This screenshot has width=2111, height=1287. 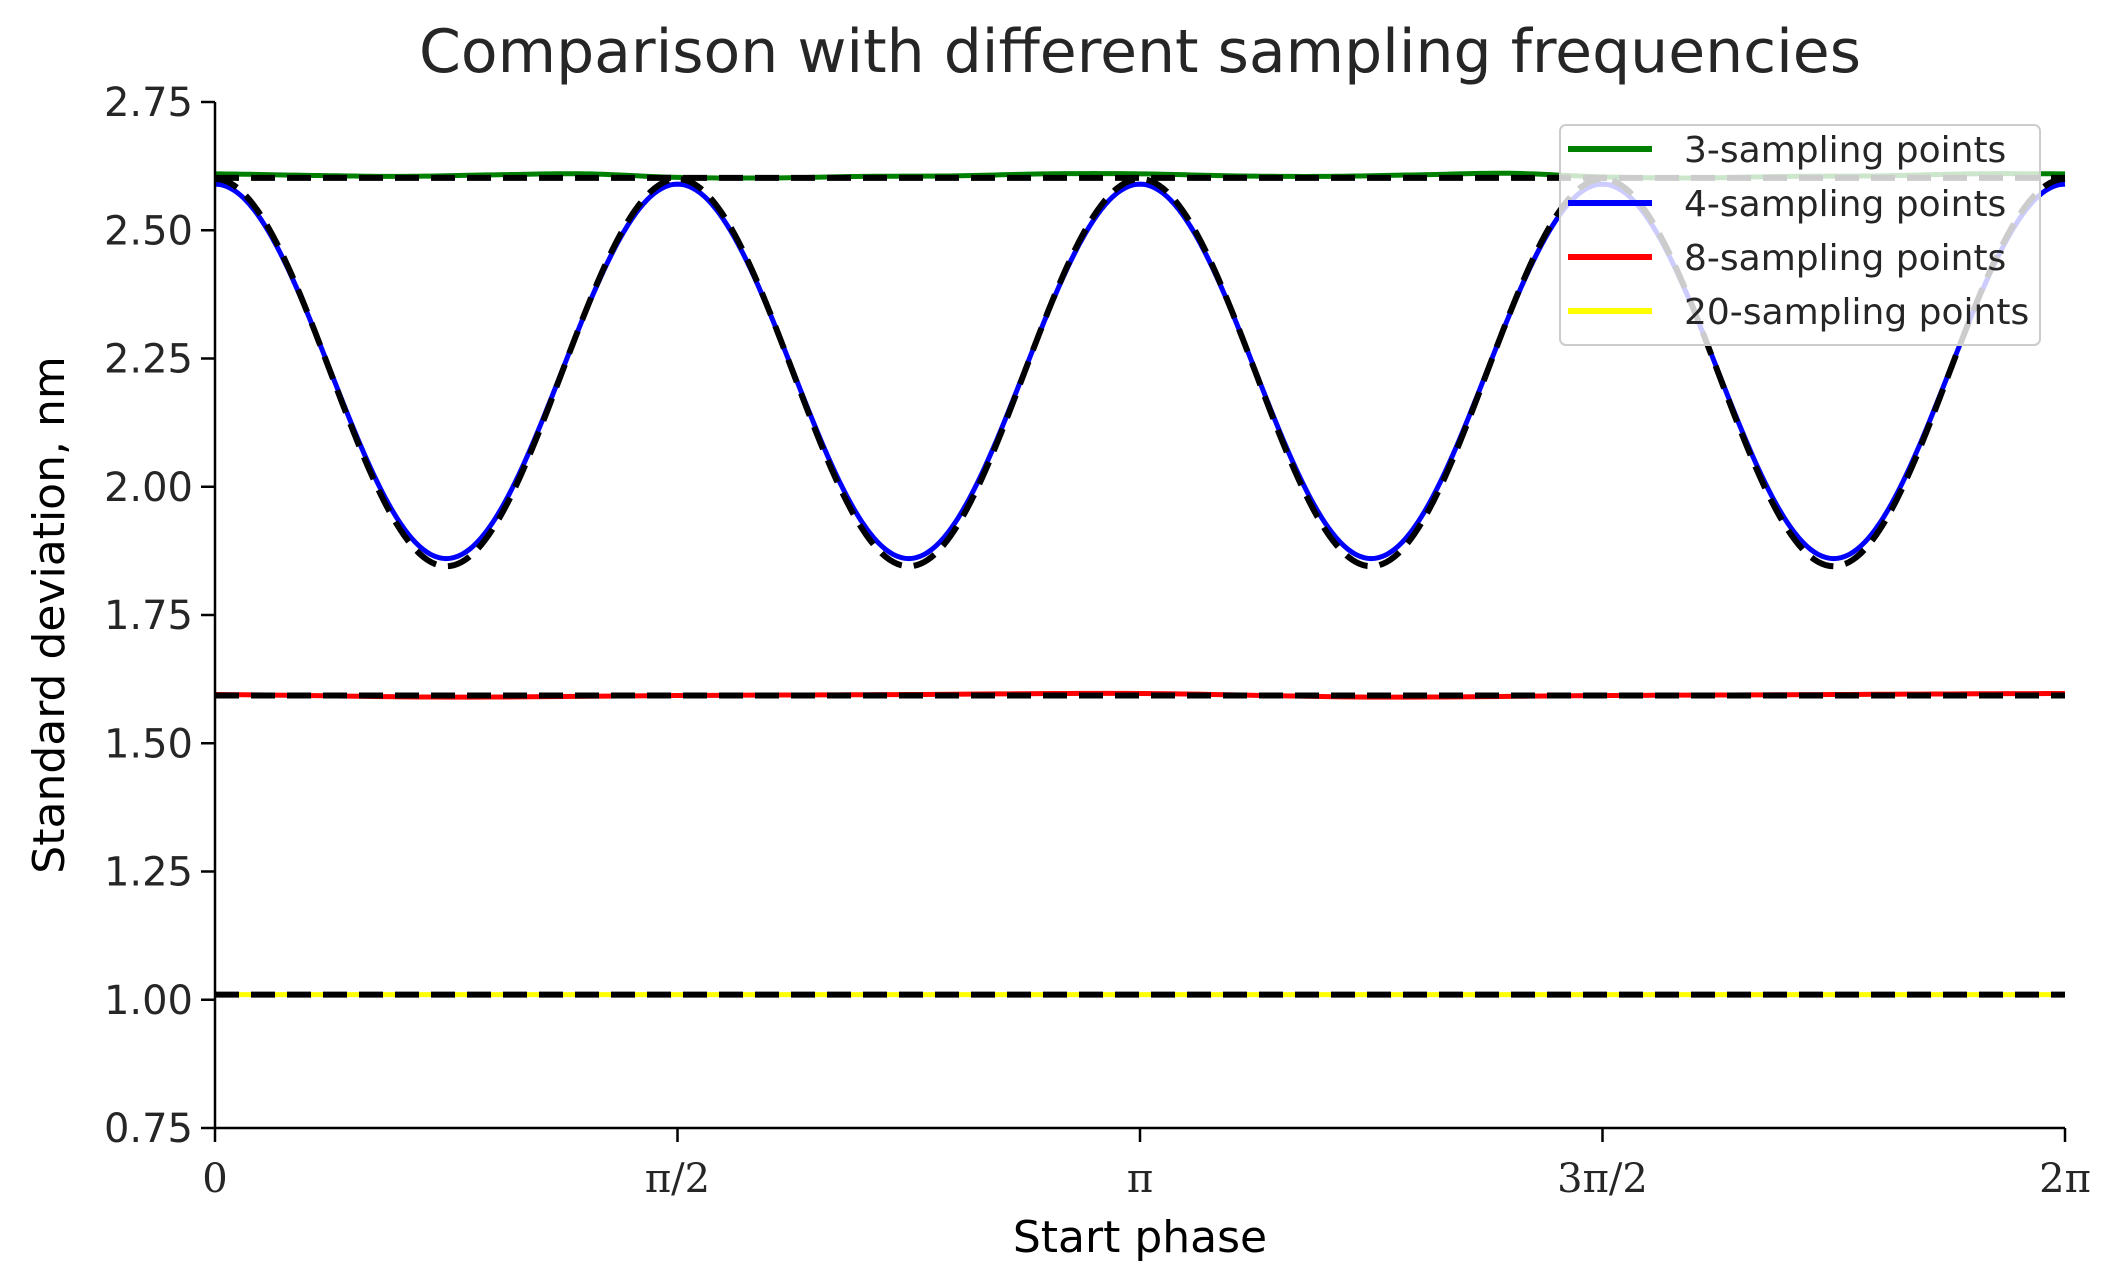 What do you see at coordinates (148, 488) in the screenshot?
I see `y-tick-label: 2.00` at bounding box center [148, 488].